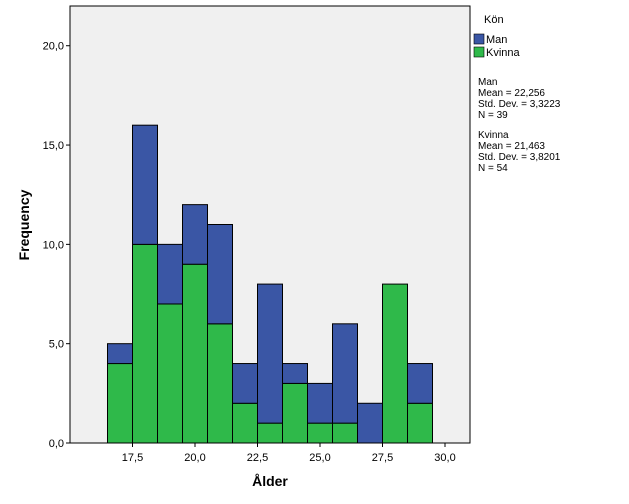 Image resolution: width=629 pixels, height=504 pixels. Describe the element at coordinates (493, 115) in the screenshot. I see `stats-man-n: N = 39` at that location.